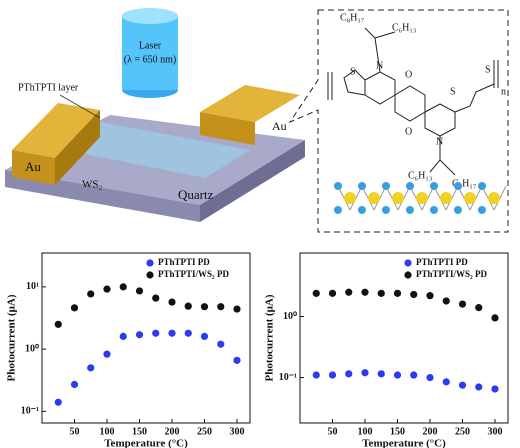 The width and height of the screenshot is (520, 448). Describe the element at coordinates (77, 147) in the screenshot. I see `electrode-left-side` at that location.